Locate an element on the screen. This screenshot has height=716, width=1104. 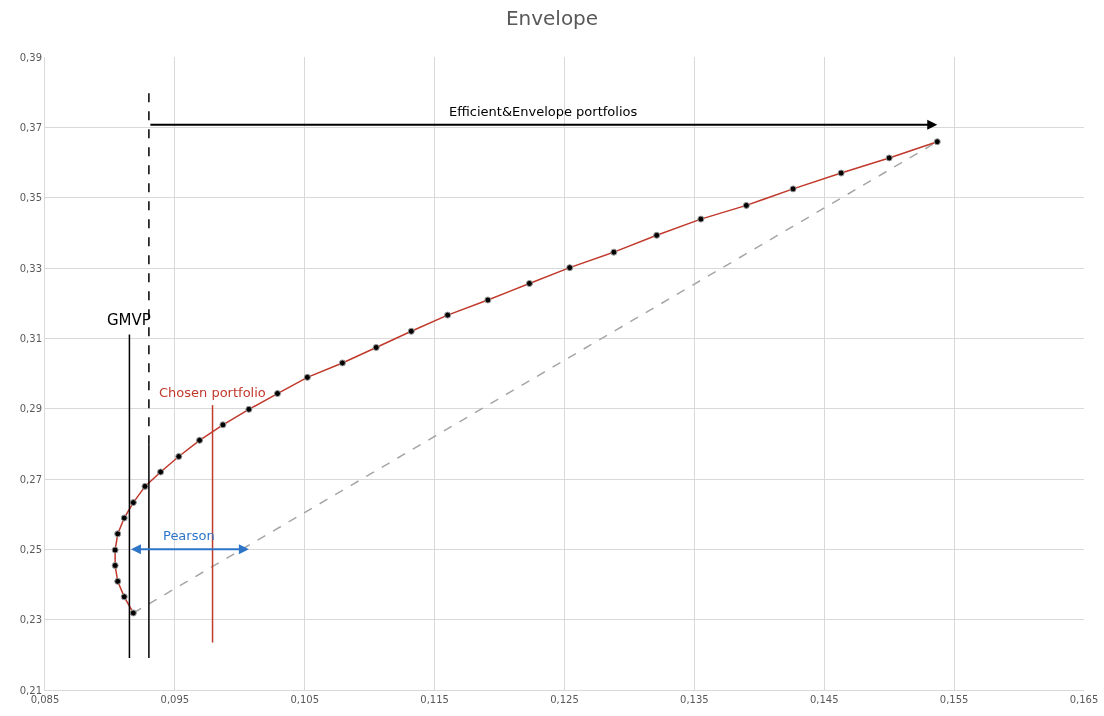
y-tick-label: 0,37 is located at coordinates (30, 127).